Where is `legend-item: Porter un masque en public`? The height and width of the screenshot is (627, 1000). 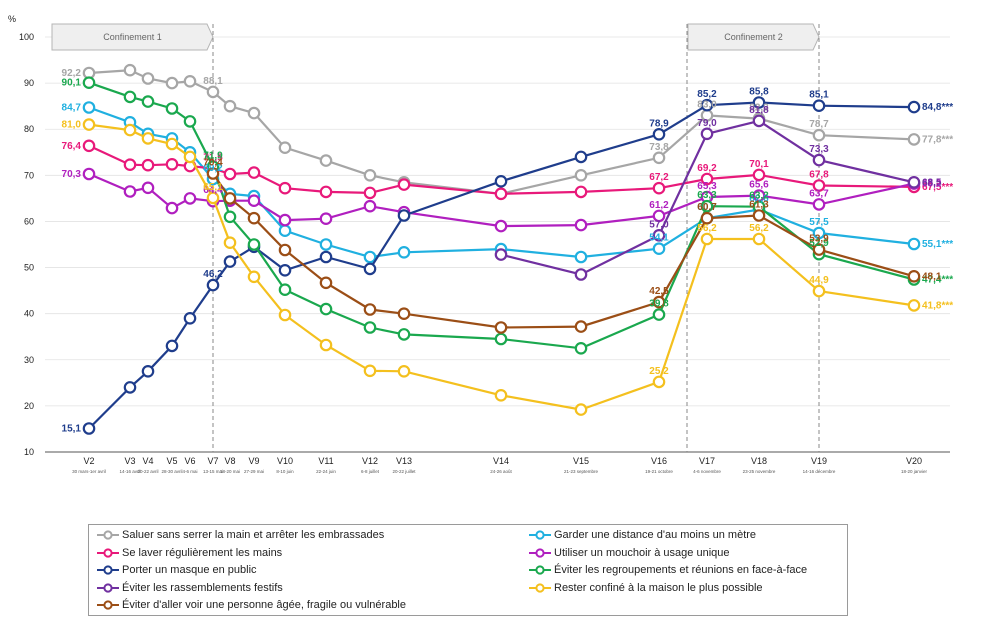
legend-item: Porter un masque en public is located at coordinates (177, 570).